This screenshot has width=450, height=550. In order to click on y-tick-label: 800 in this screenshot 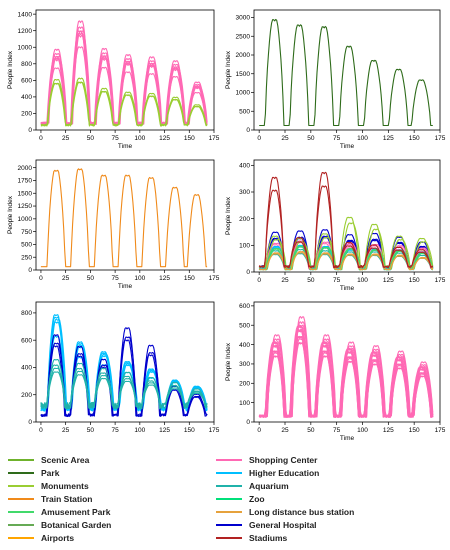, I will do `click(26, 313)`.